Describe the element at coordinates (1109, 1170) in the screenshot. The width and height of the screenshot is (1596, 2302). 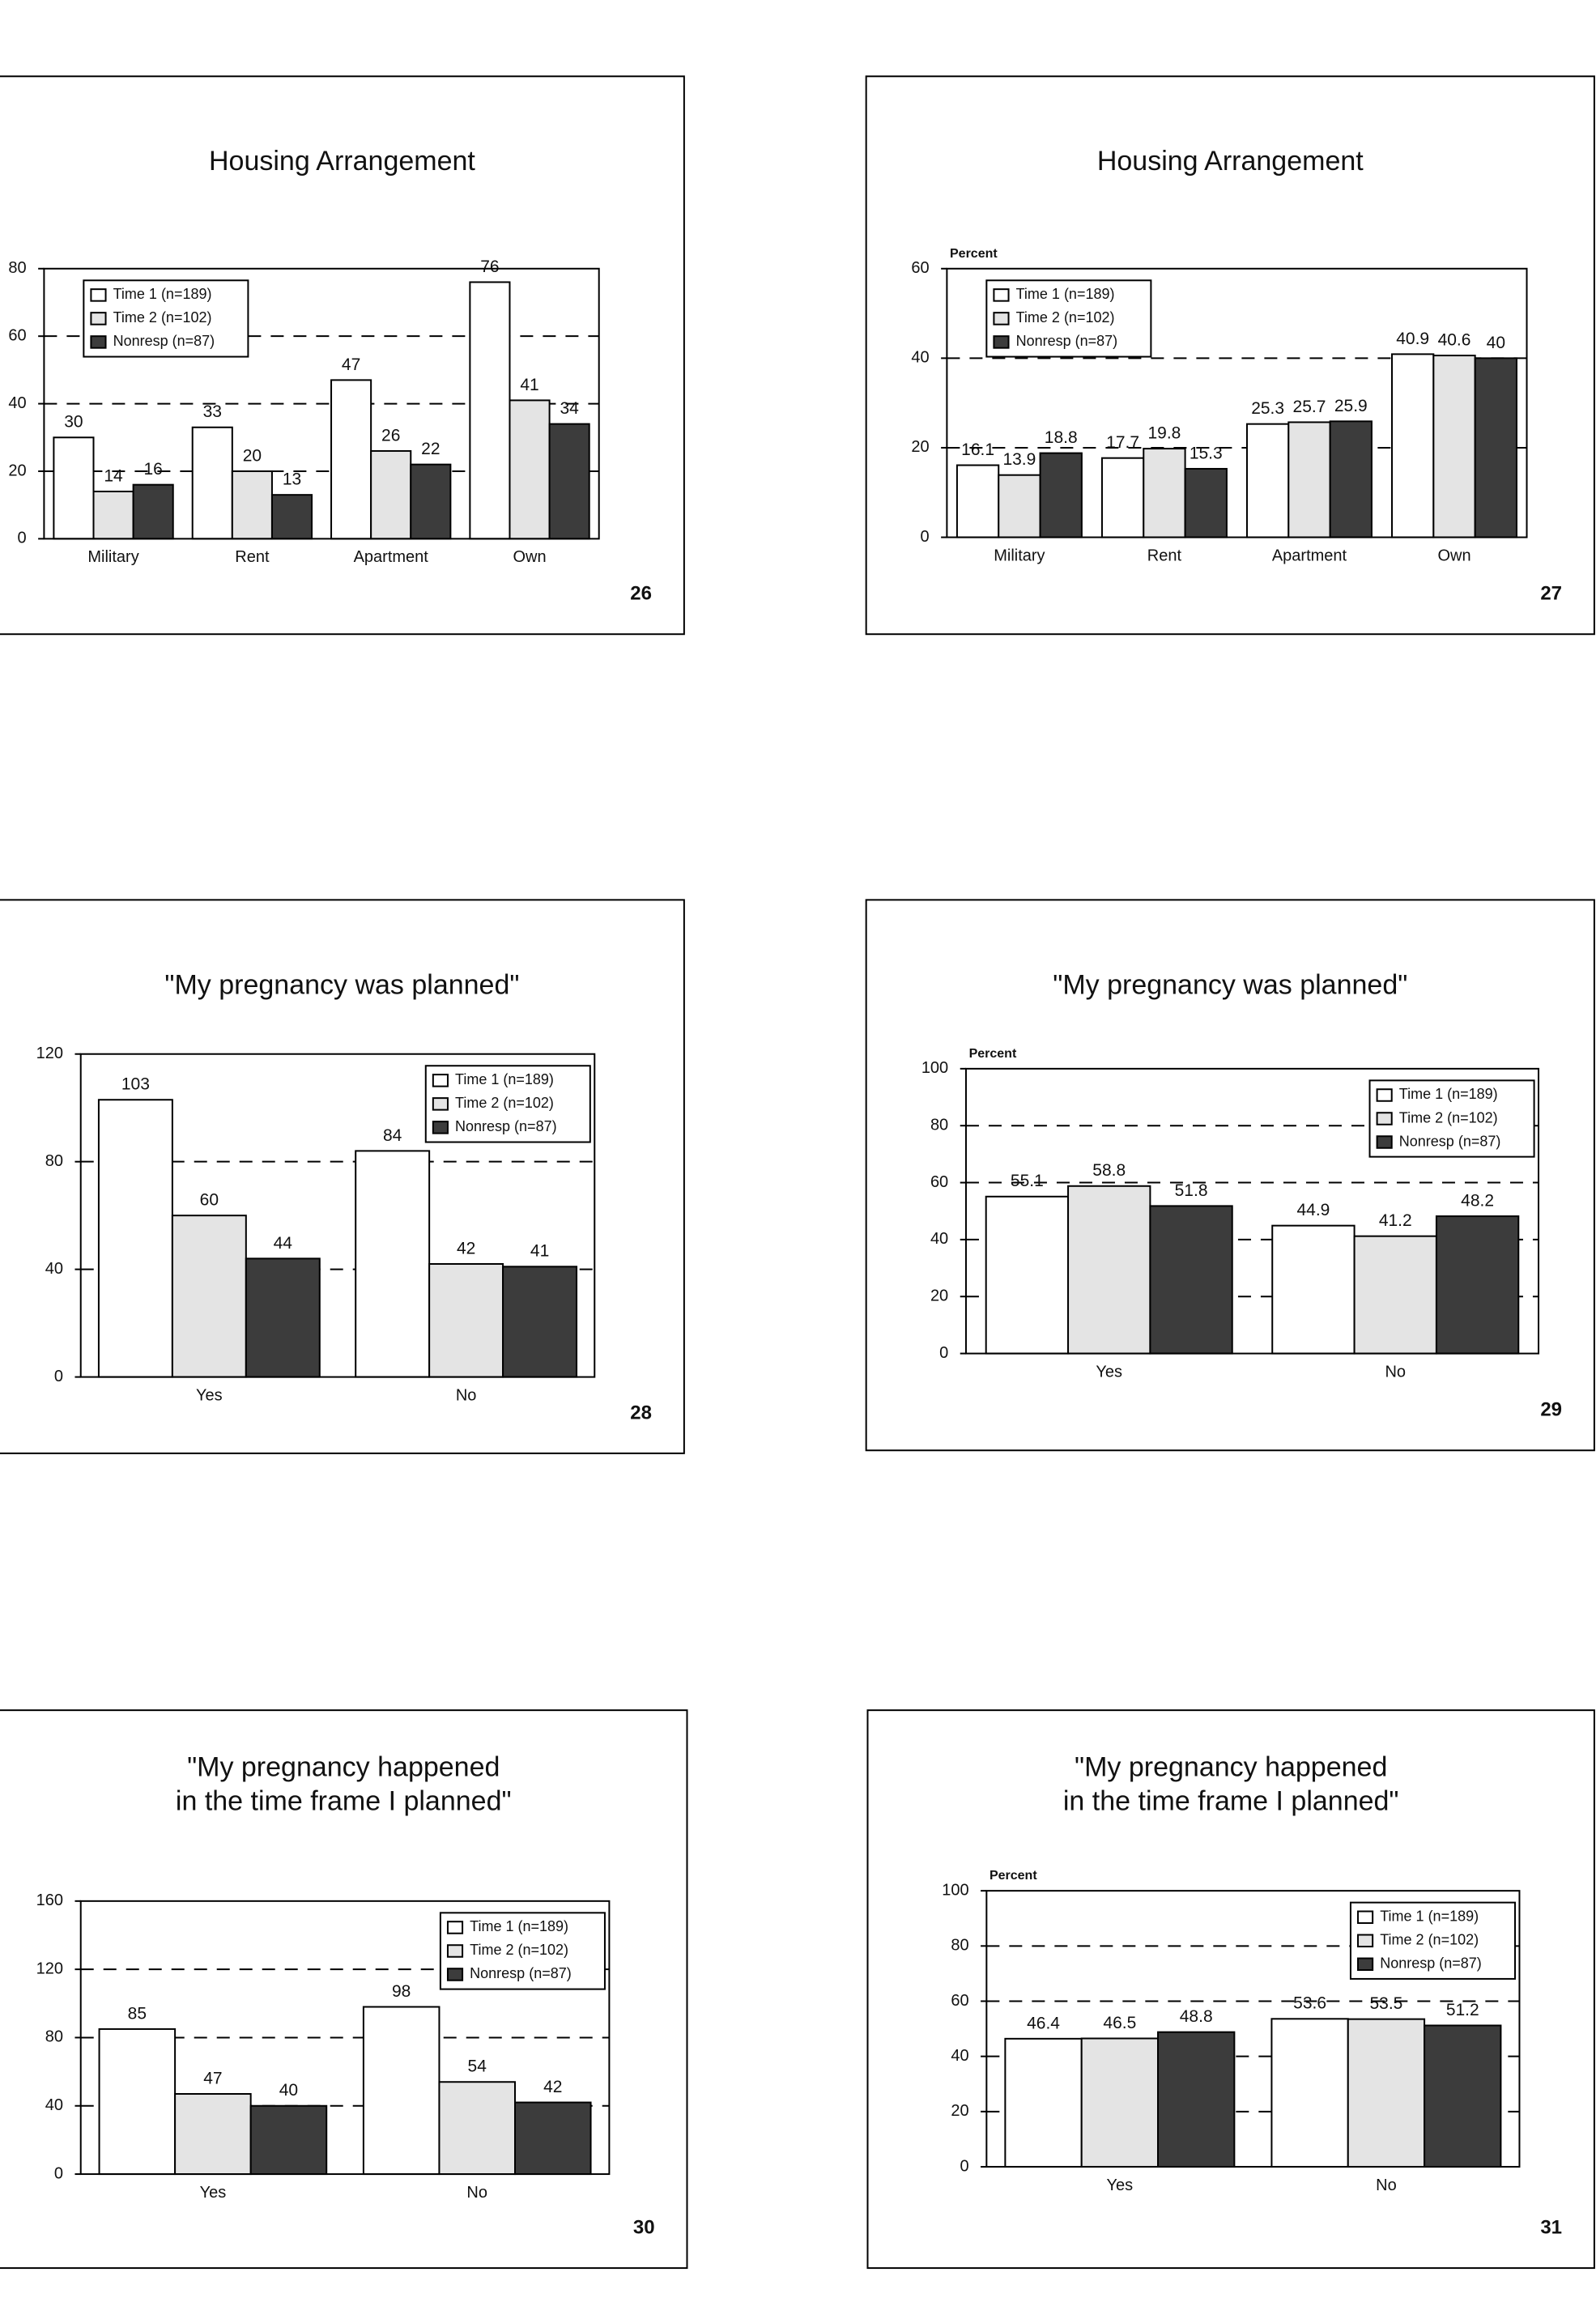
I see `data-label: 58.8` at that location.